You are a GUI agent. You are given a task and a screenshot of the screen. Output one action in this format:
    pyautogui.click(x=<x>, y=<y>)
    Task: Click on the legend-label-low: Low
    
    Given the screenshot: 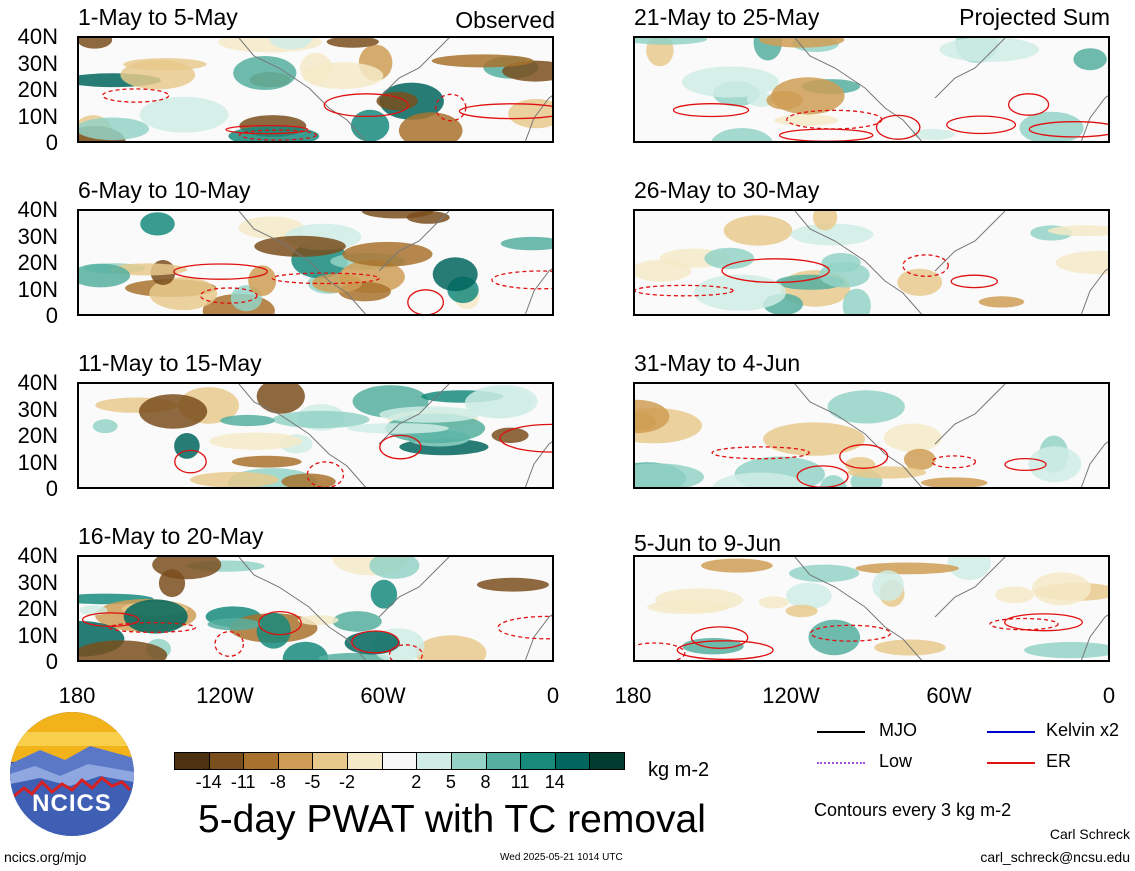 What is the action you would take?
    pyautogui.click(x=896, y=761)
    